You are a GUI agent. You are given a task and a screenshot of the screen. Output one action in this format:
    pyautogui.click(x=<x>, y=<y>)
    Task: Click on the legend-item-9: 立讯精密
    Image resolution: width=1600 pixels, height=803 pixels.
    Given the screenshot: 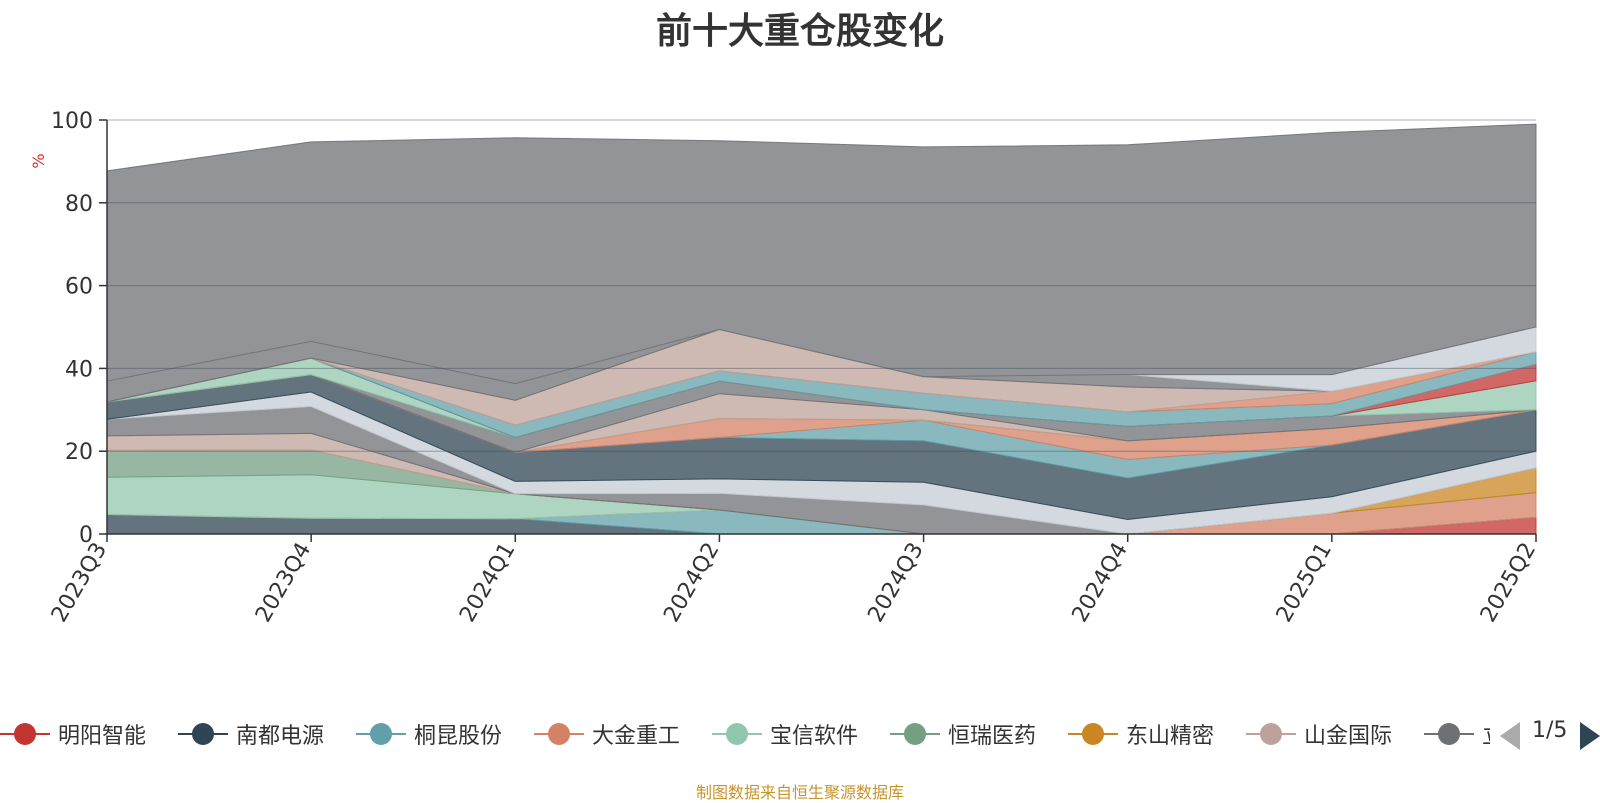 What is the action you would take?
    pyautogui.click(x=1457, y=734)
    